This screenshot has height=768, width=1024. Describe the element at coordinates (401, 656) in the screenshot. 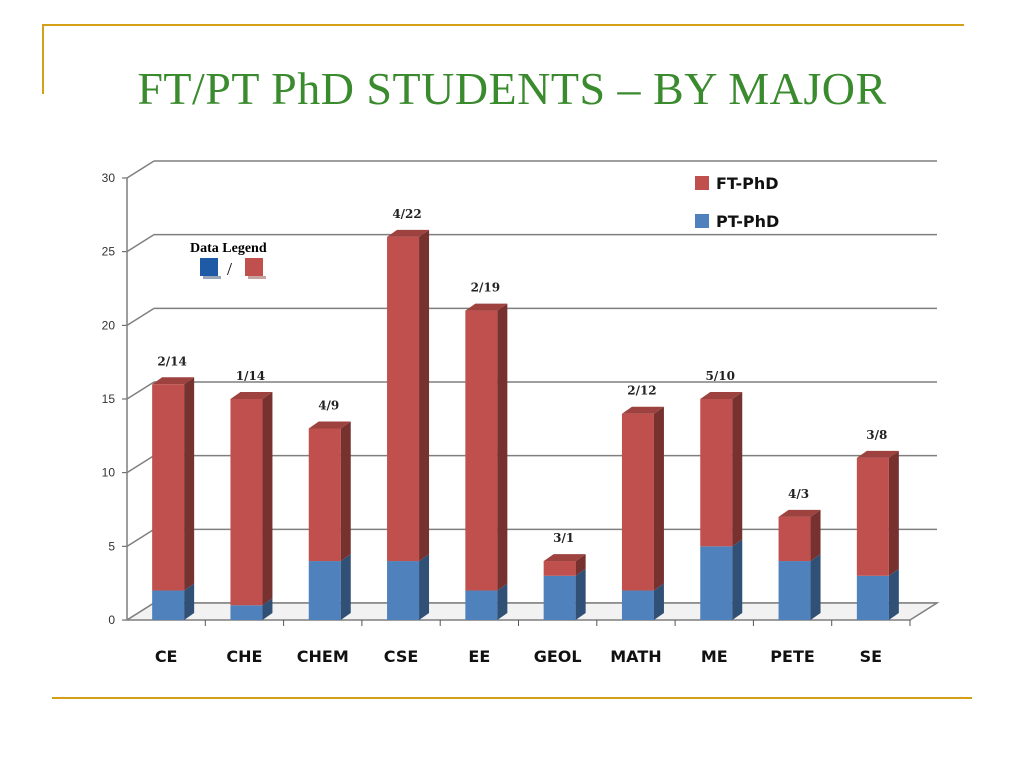

I see `x-category-label: CSE` at that location.